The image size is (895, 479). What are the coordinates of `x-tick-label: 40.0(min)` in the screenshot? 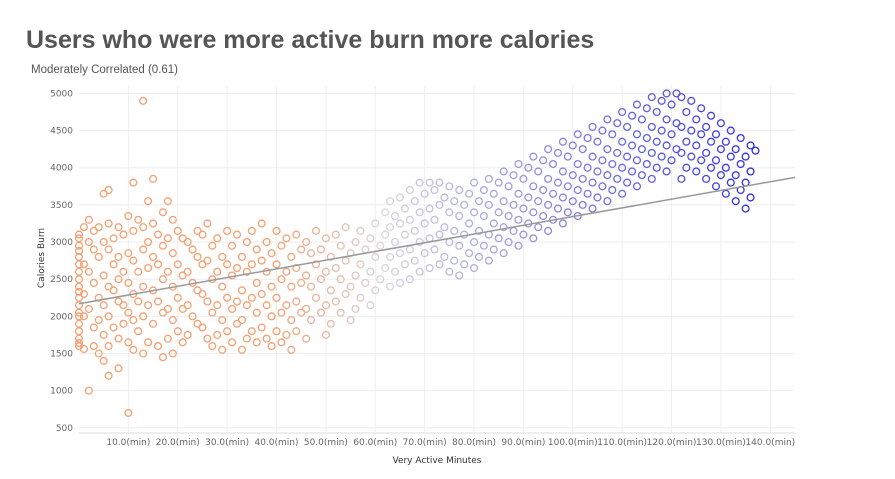 It's located at (276, 443).